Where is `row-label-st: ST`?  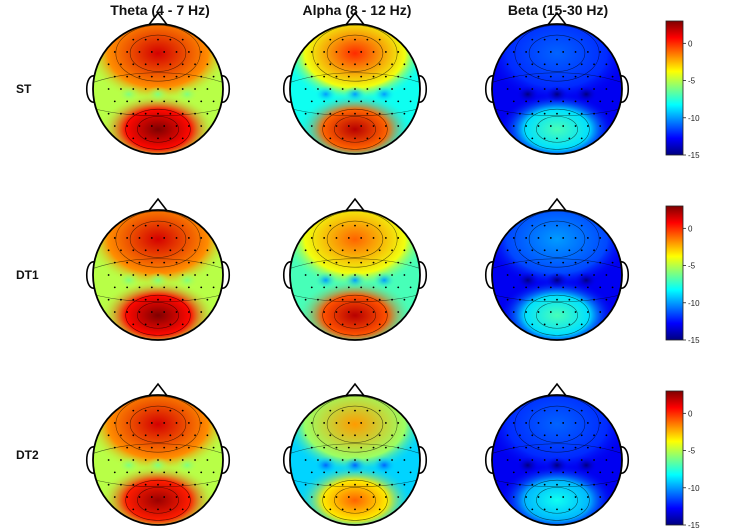 row-label-st: ST is located at coordinates (24, 89).